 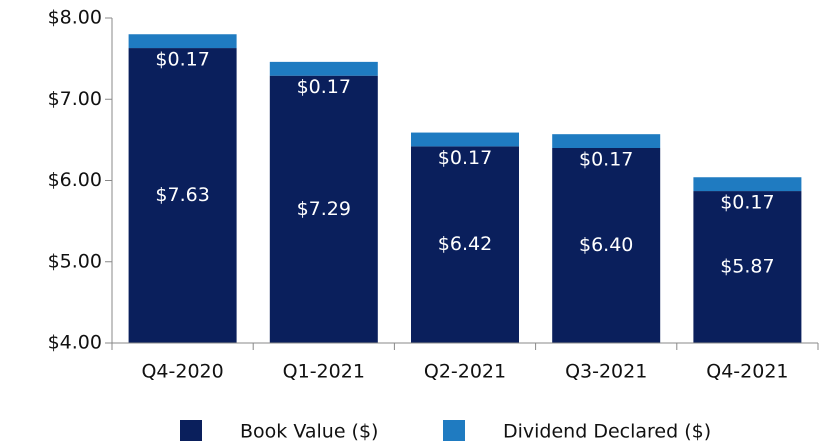 What do you see at coordinates (75, 343) in the screenshot?
I see `y-tick-label: $4.00` at bounding box center [75, 343].